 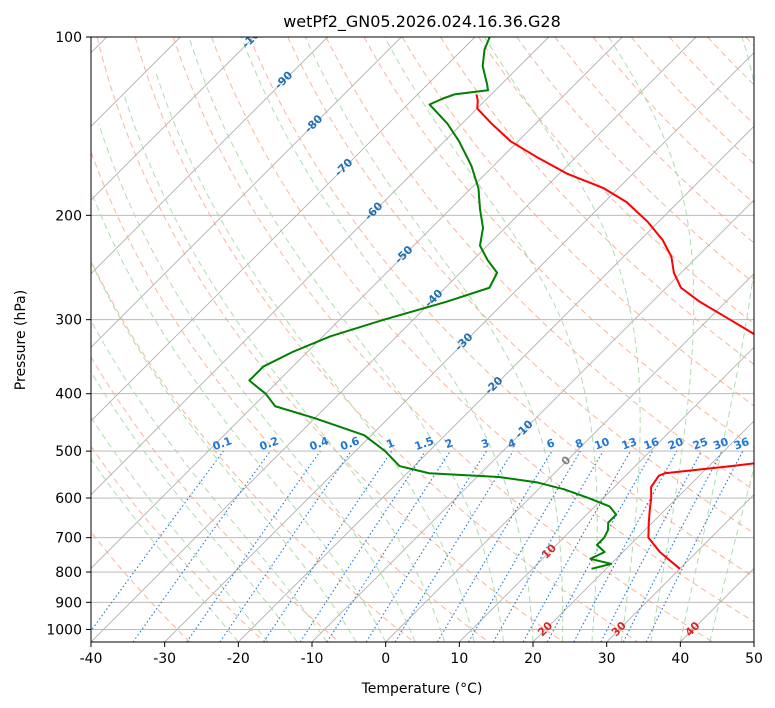 I want to click on mixing-ratio-label: 1, so click(x=391, y=443).